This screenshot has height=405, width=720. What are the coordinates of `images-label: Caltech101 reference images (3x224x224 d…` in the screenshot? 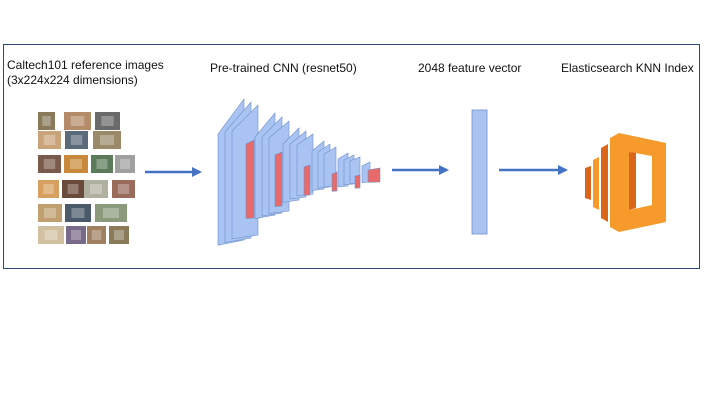 It's located at (85, 73).